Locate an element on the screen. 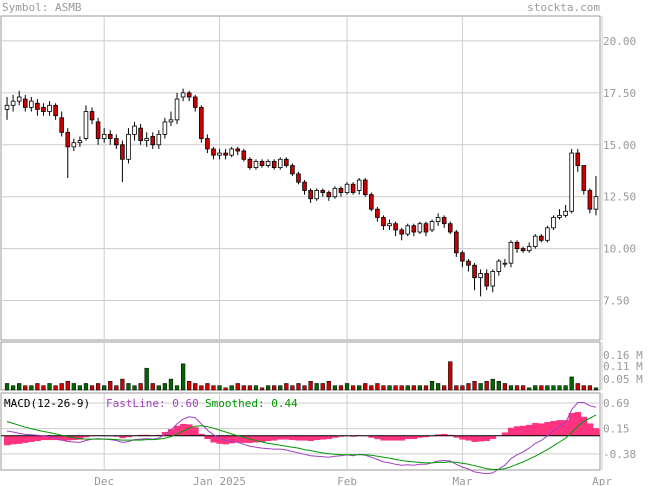  volume-tick-label: 0.16 M is located at coordinates (623, 355).